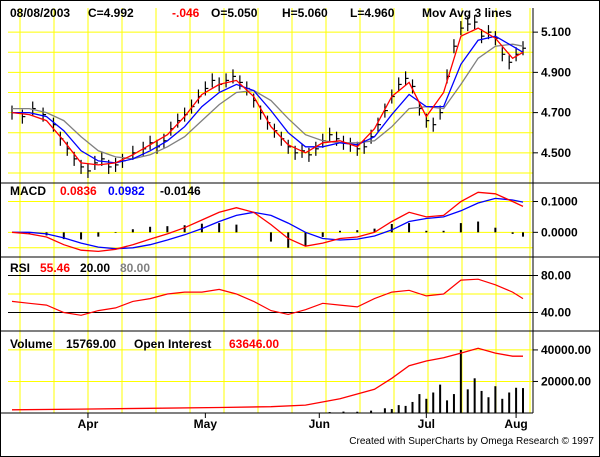 This screenshot has width=600, height=457. I want to click on open-interest-line, so click(267, 379).